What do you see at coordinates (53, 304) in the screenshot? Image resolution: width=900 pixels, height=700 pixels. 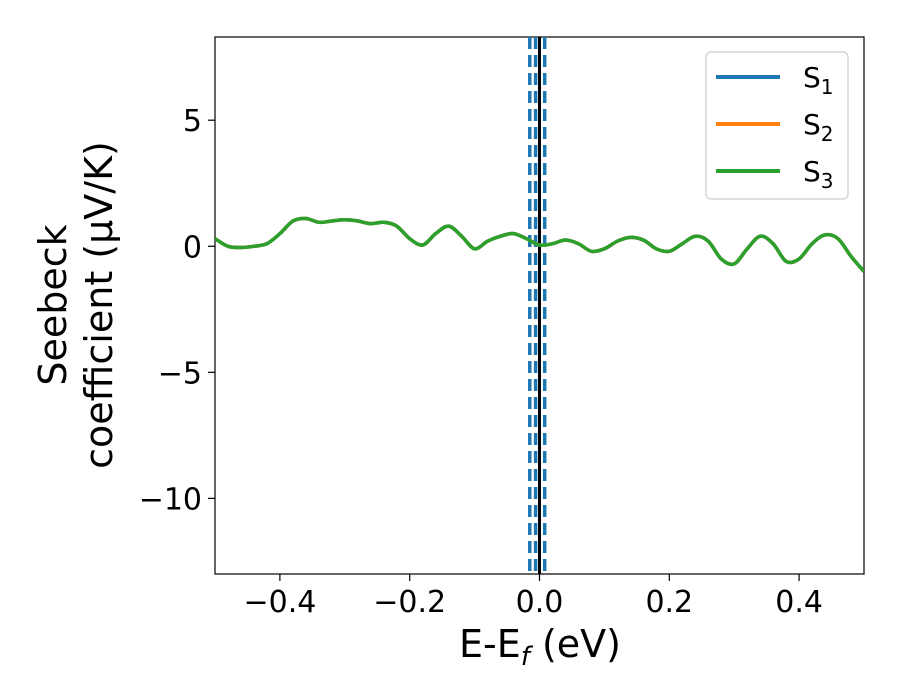 I see `y-axis-title-line1: Seebeck` at bounding box center [53, 304].